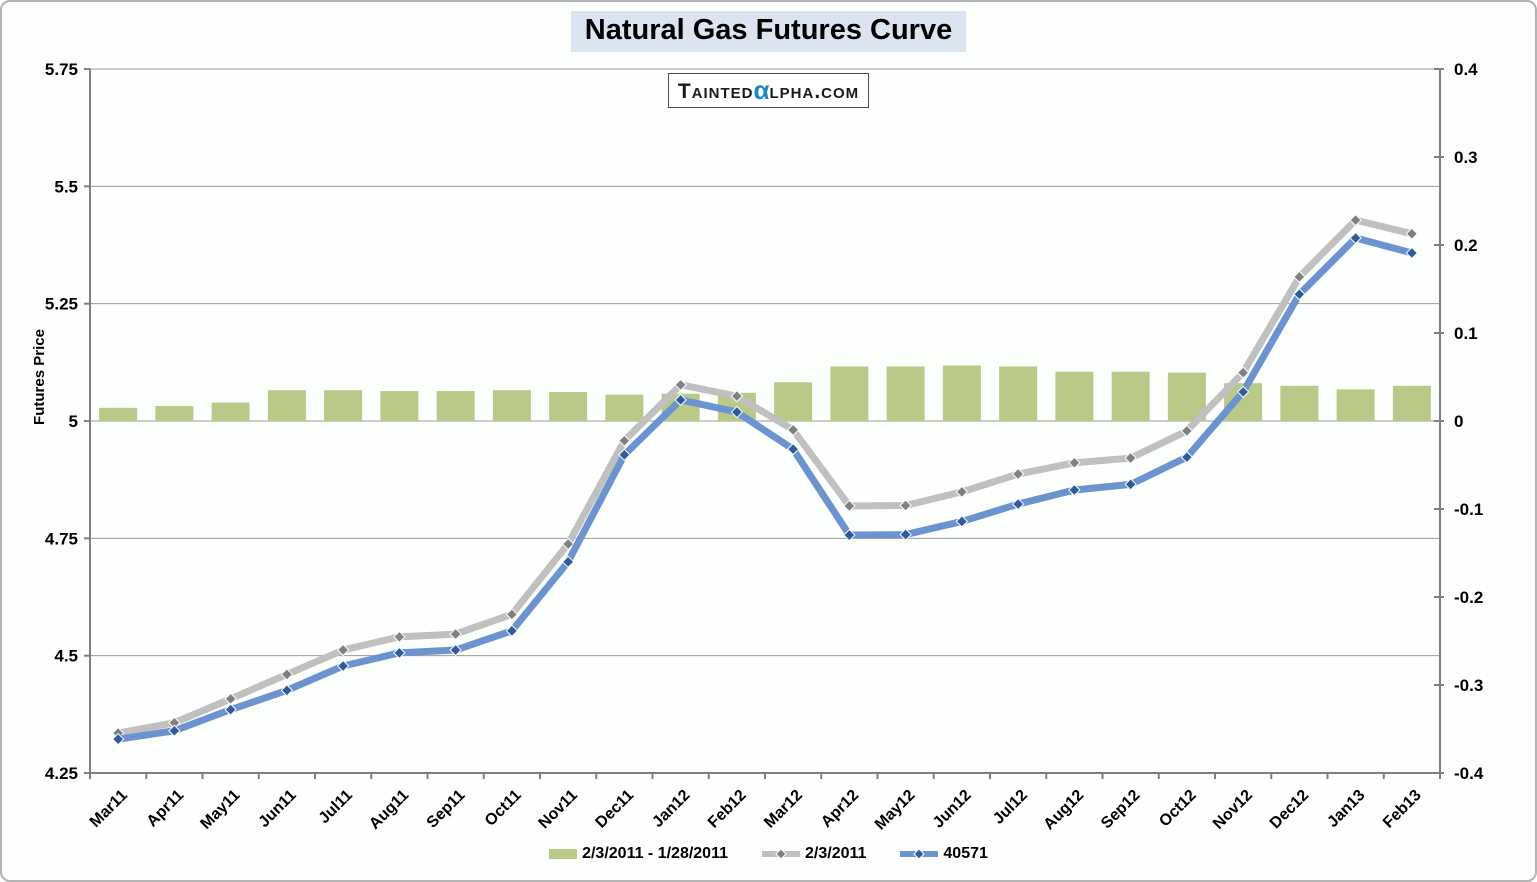 The width and height of the screenshot is (1537, 882). Describe the element at coordinates (1458, 421) in the screenshot. I see `right-axis-tick-label: 0` at that location.